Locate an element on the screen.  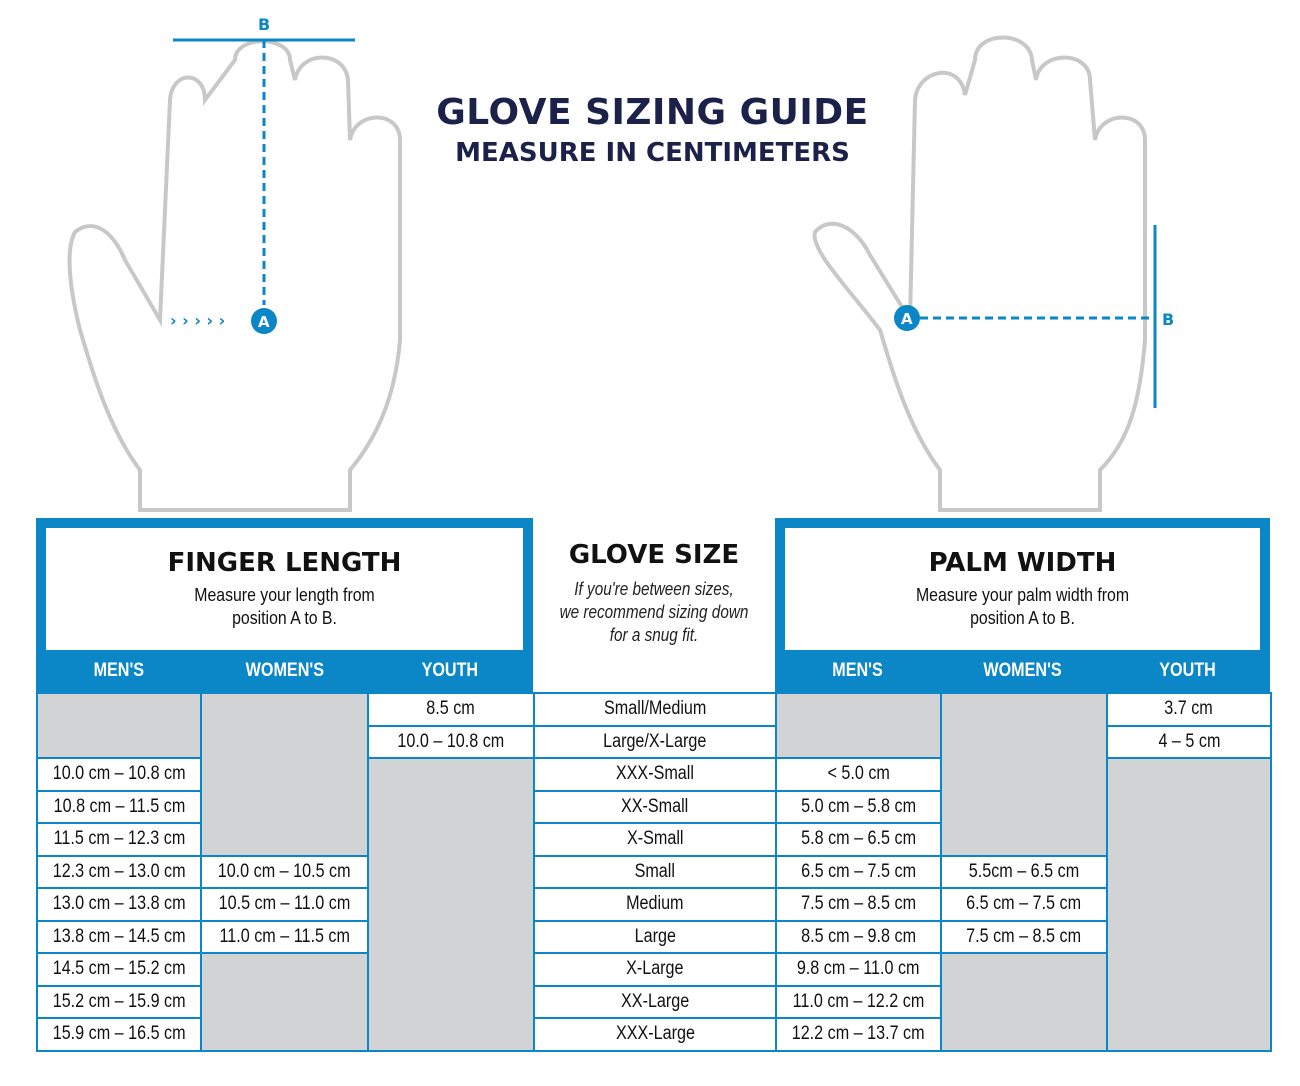
palm-men-cell: 12.2 cm – 13.7 cm is located at coordinates (858, 1034).